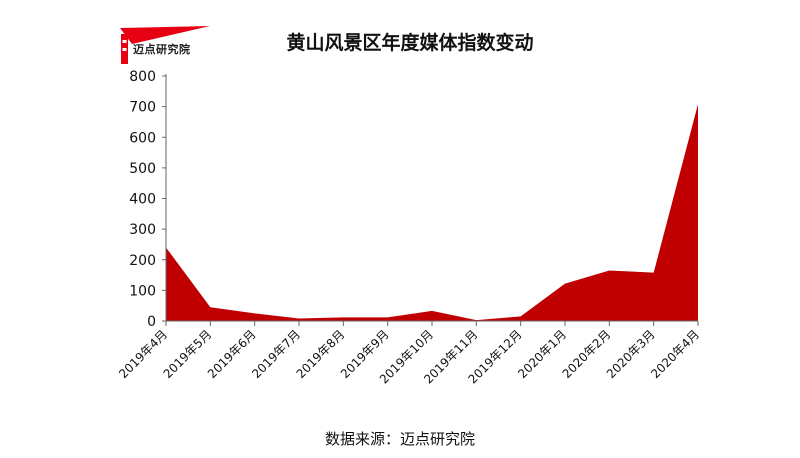 This screenshot has height=458, width=800. Describe the element at coordinates (142, 108) in the screenshot. I see `y-tick-label: 700` at that location.